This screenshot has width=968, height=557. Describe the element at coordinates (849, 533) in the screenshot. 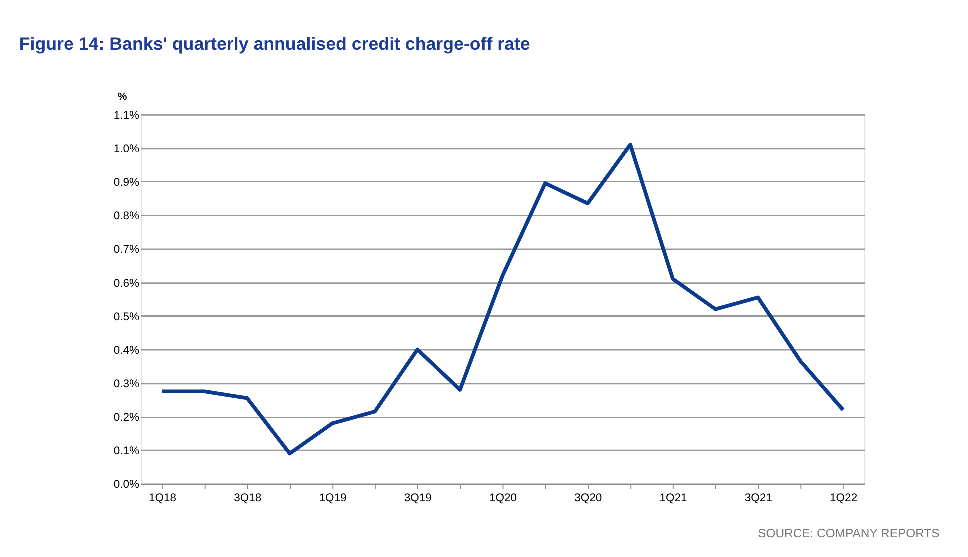

I see `source-note: SOURCE: COMPANY REPORTS` at that location.